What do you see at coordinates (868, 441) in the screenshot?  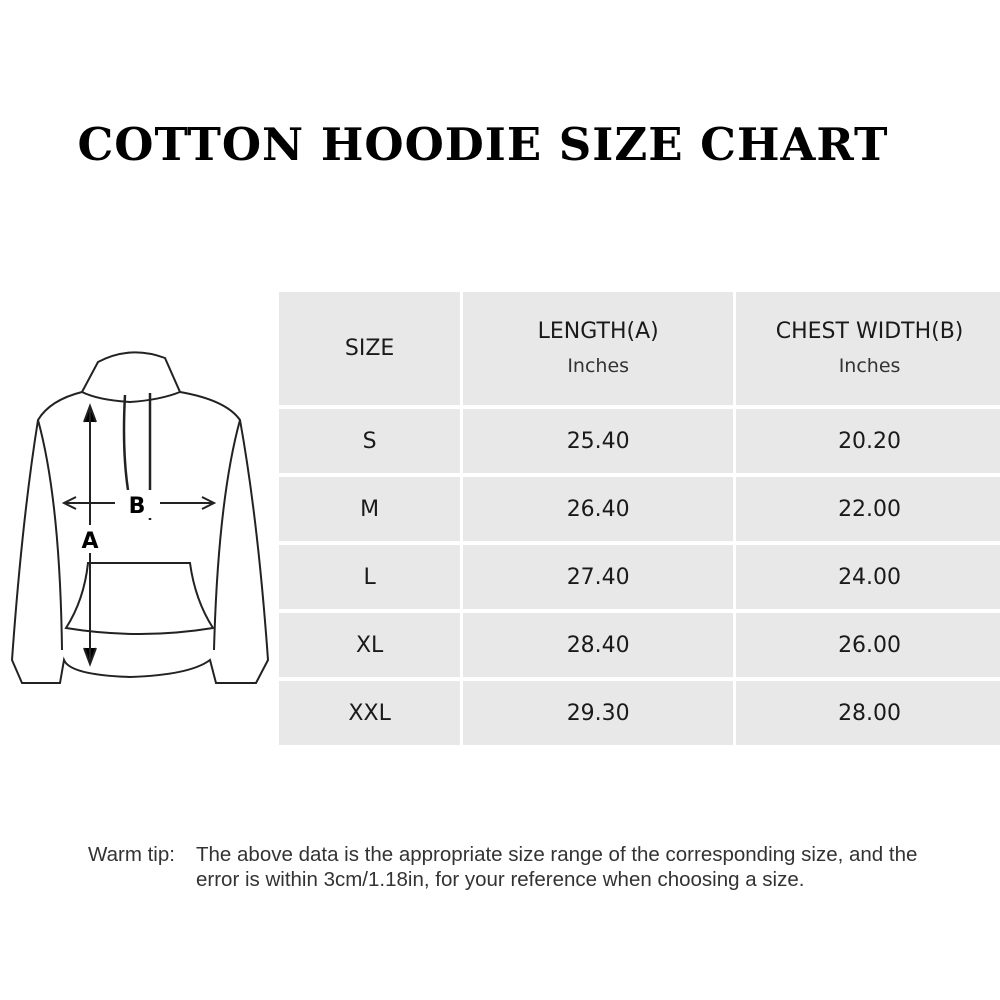 I see `cell-chest: 20.20` at bounding box center [868, 441].